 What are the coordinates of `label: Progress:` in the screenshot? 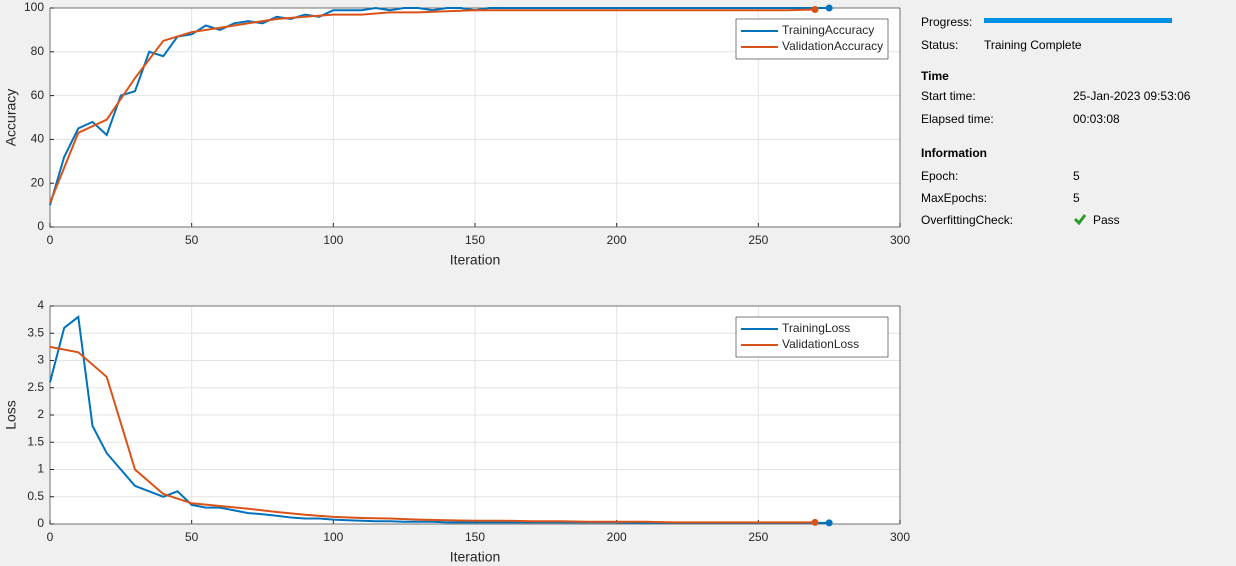 It's located at (947, 22).